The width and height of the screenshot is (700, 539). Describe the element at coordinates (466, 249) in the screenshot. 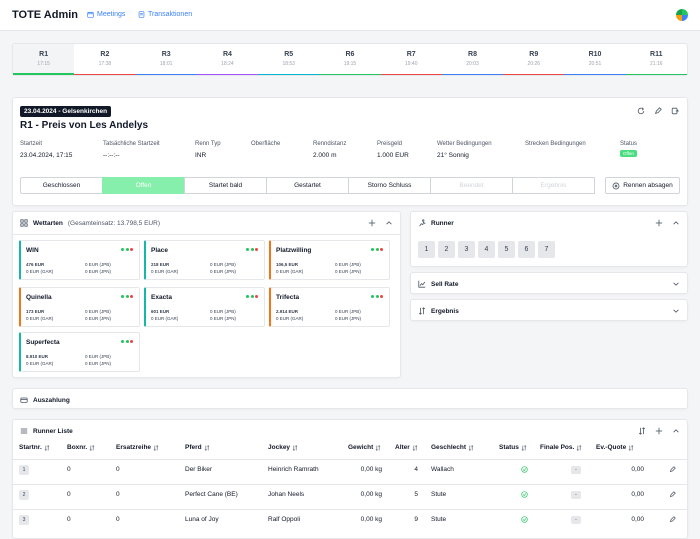

I see `runner-number-button: 3` at that location.